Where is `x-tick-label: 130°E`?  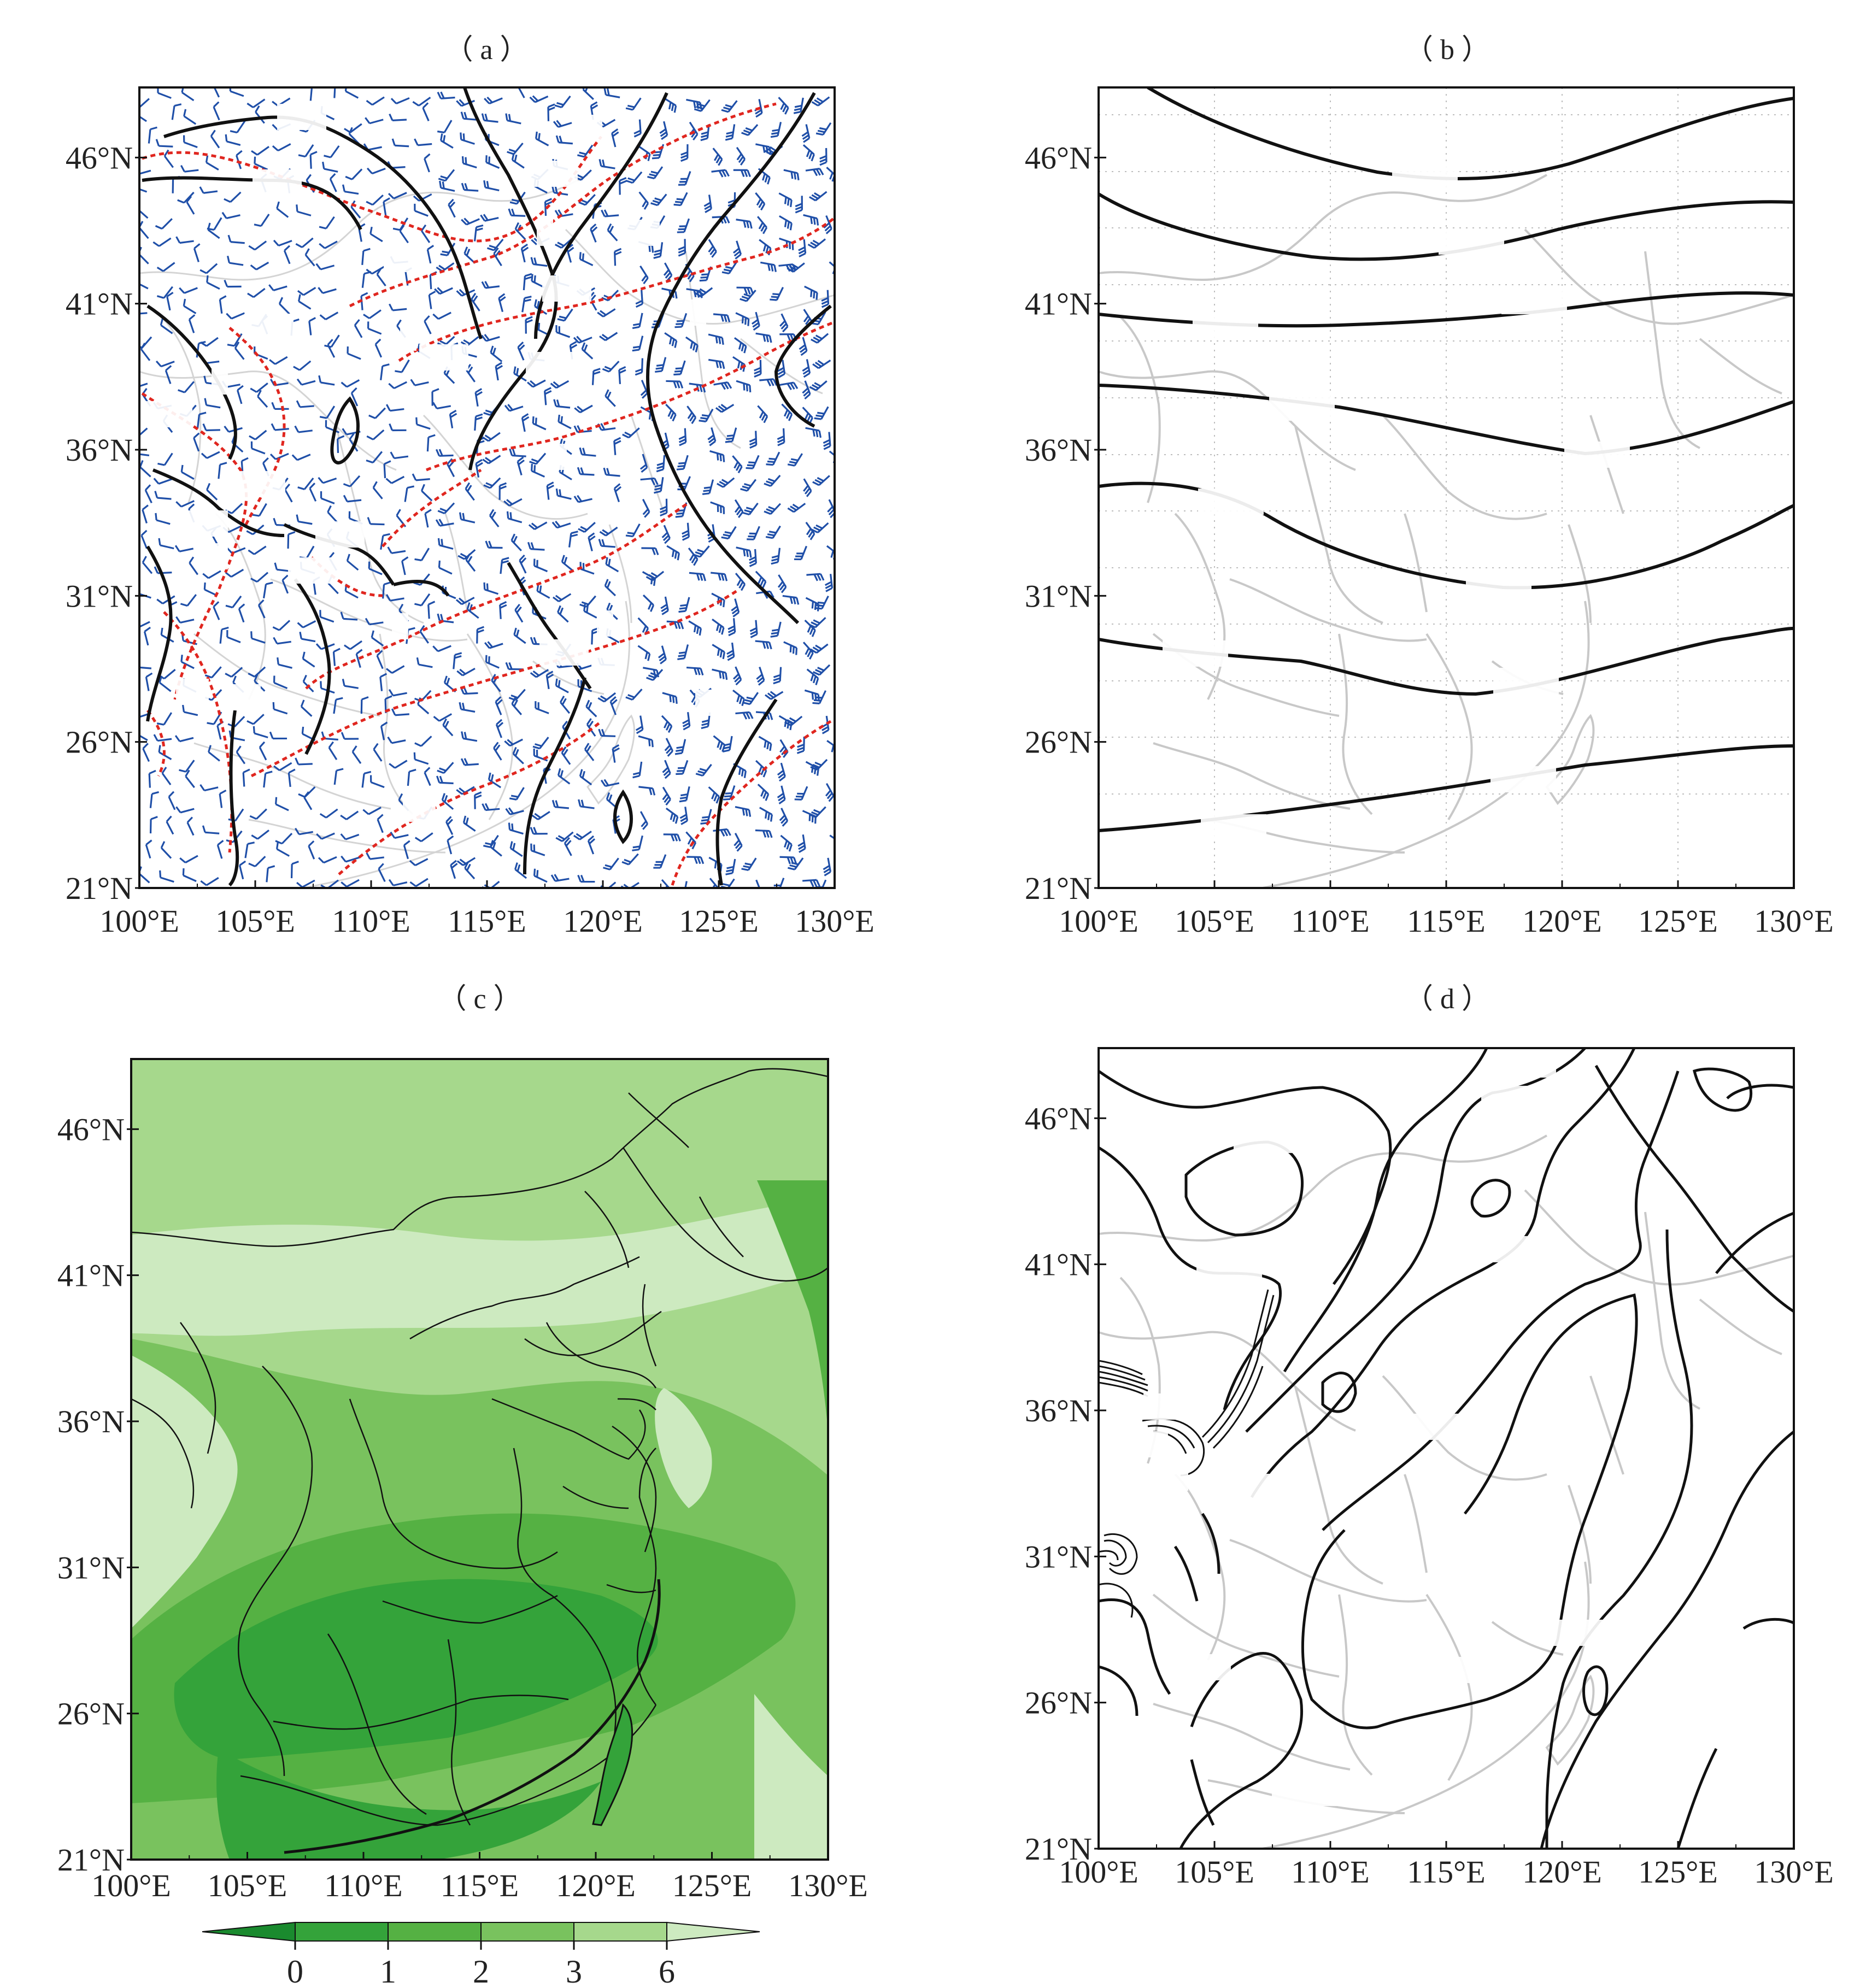 x-tick-label: 130°E is located at coordinates (828, 1885).